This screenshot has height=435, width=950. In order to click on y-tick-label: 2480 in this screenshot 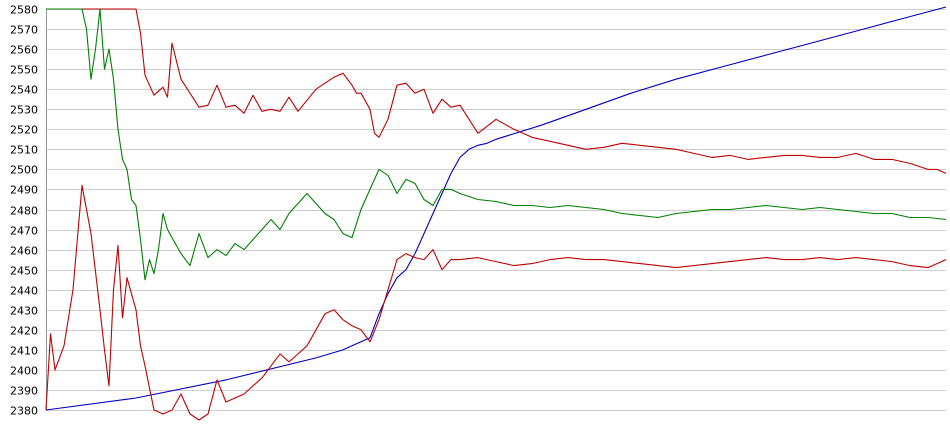, I will do `click(24, 211)`.